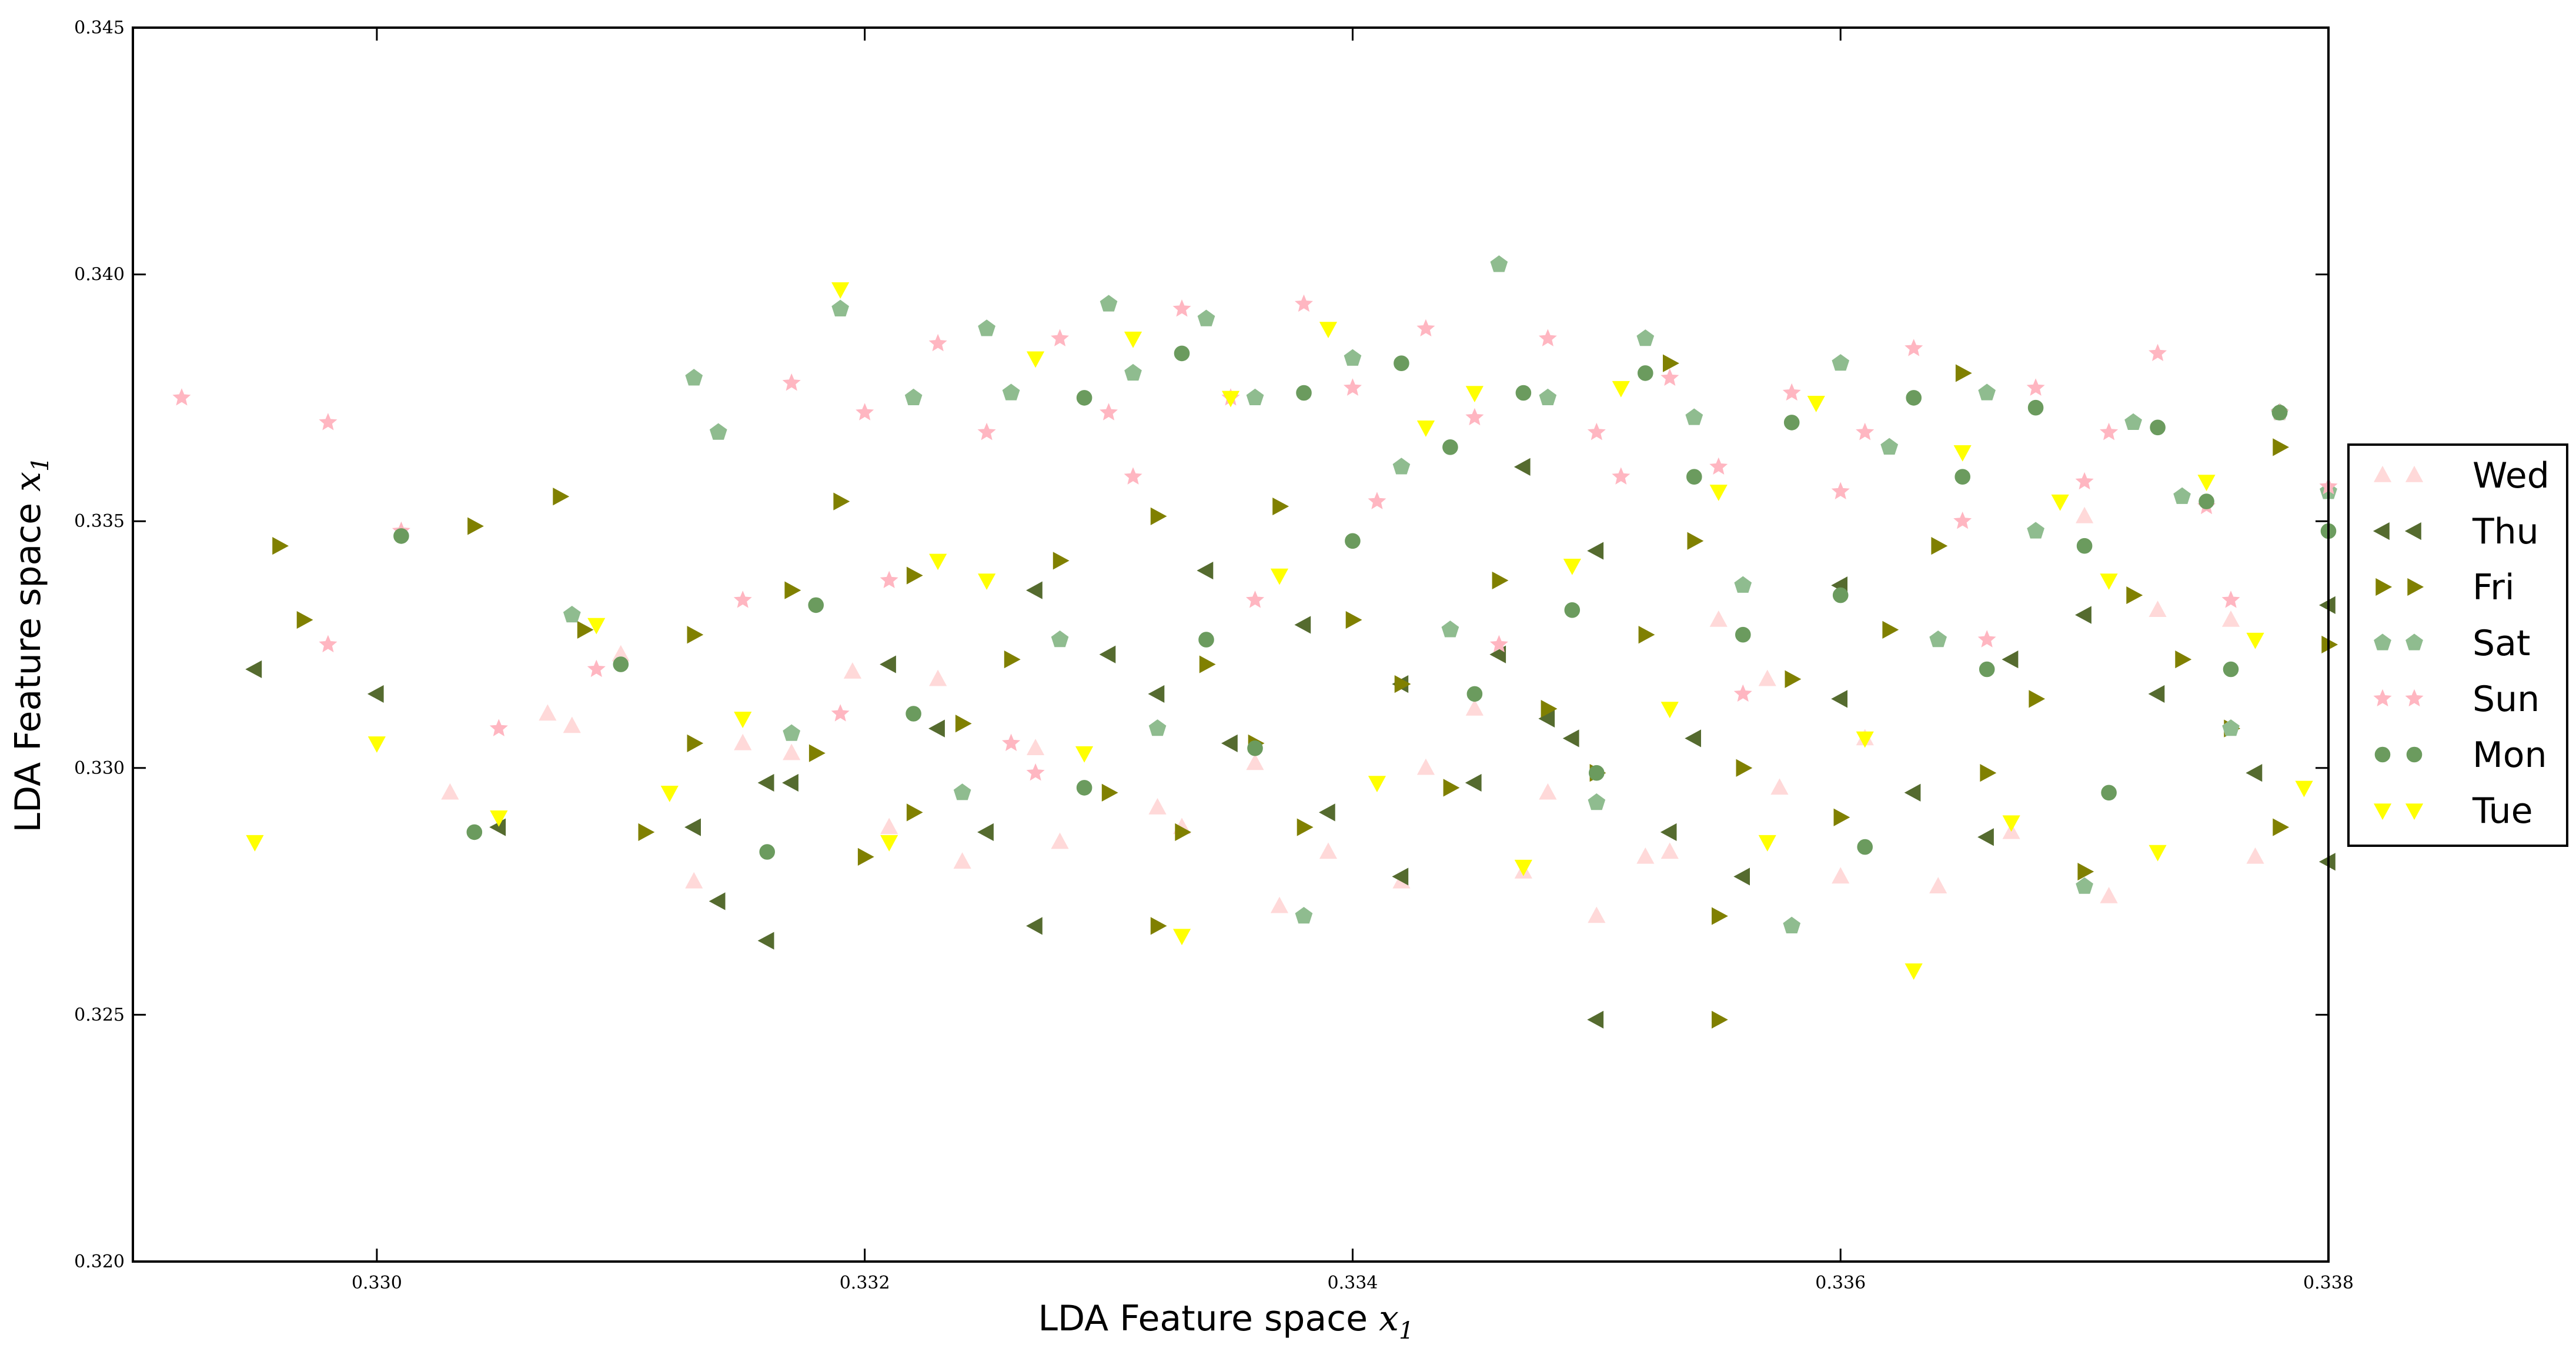 This screenshot has width=2576, height=1358. What do you see at coordinates (2414, 473) in the screenshot?
I see `legend-marker-wed` at bounding box center [2414, 473].